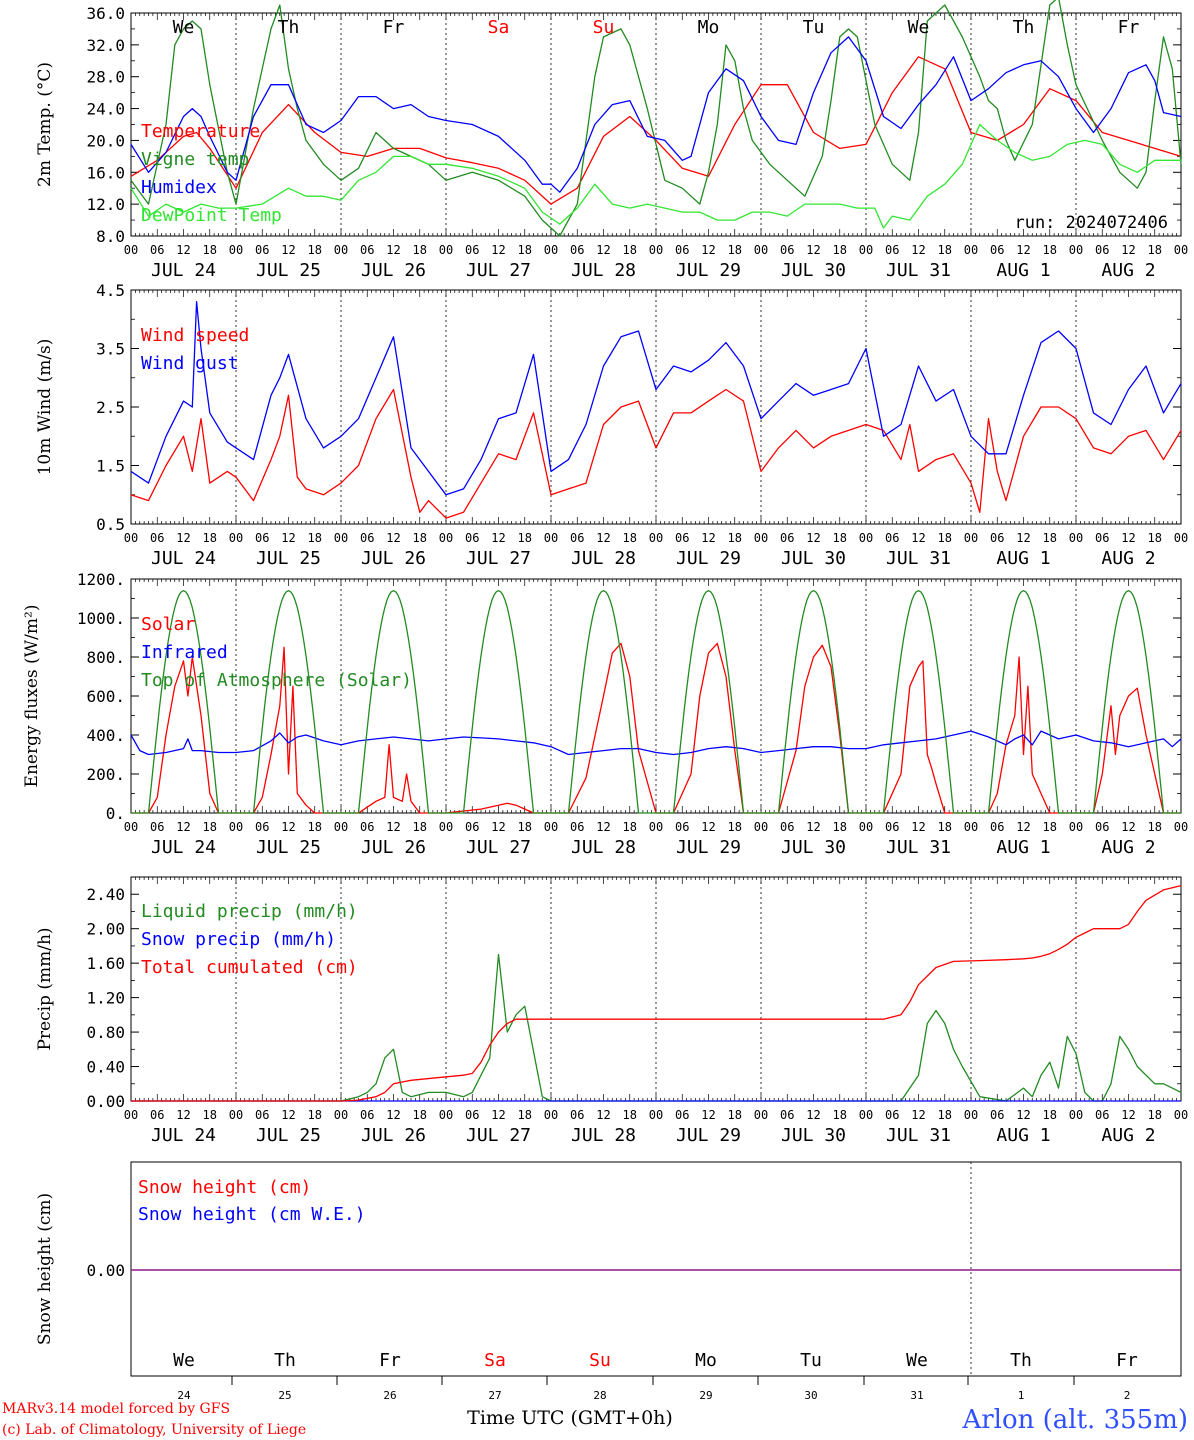 This screenshot has width=1194, height=1440. I want to click on day-number: 24, so click(184, 1395).